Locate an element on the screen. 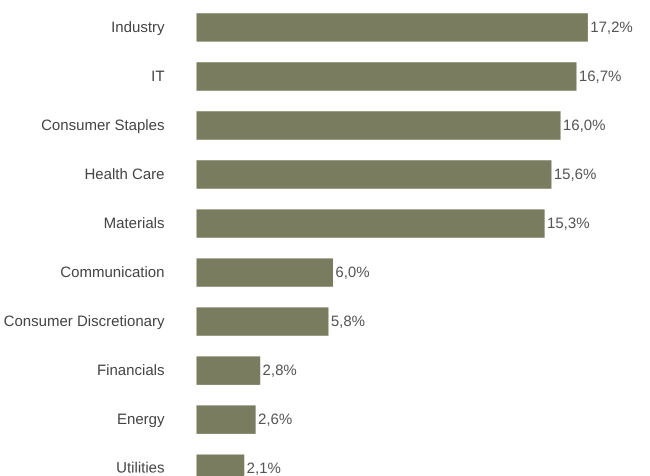 This screenshot has height=476, width=650. y-tick-label: Communication is located at coordinates (112, 273).